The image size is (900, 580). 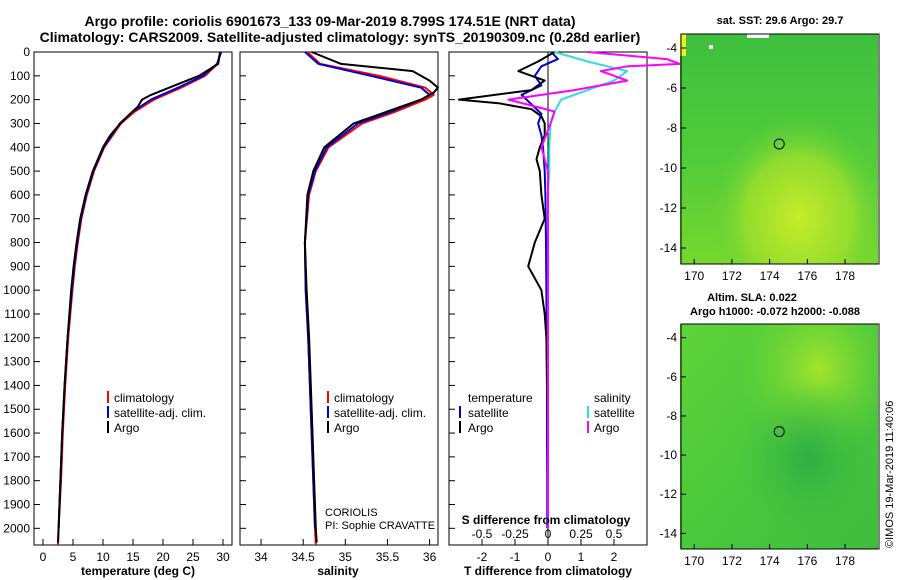 I want to click on s-tick-label: -0.25, so click(x=515, y=534).